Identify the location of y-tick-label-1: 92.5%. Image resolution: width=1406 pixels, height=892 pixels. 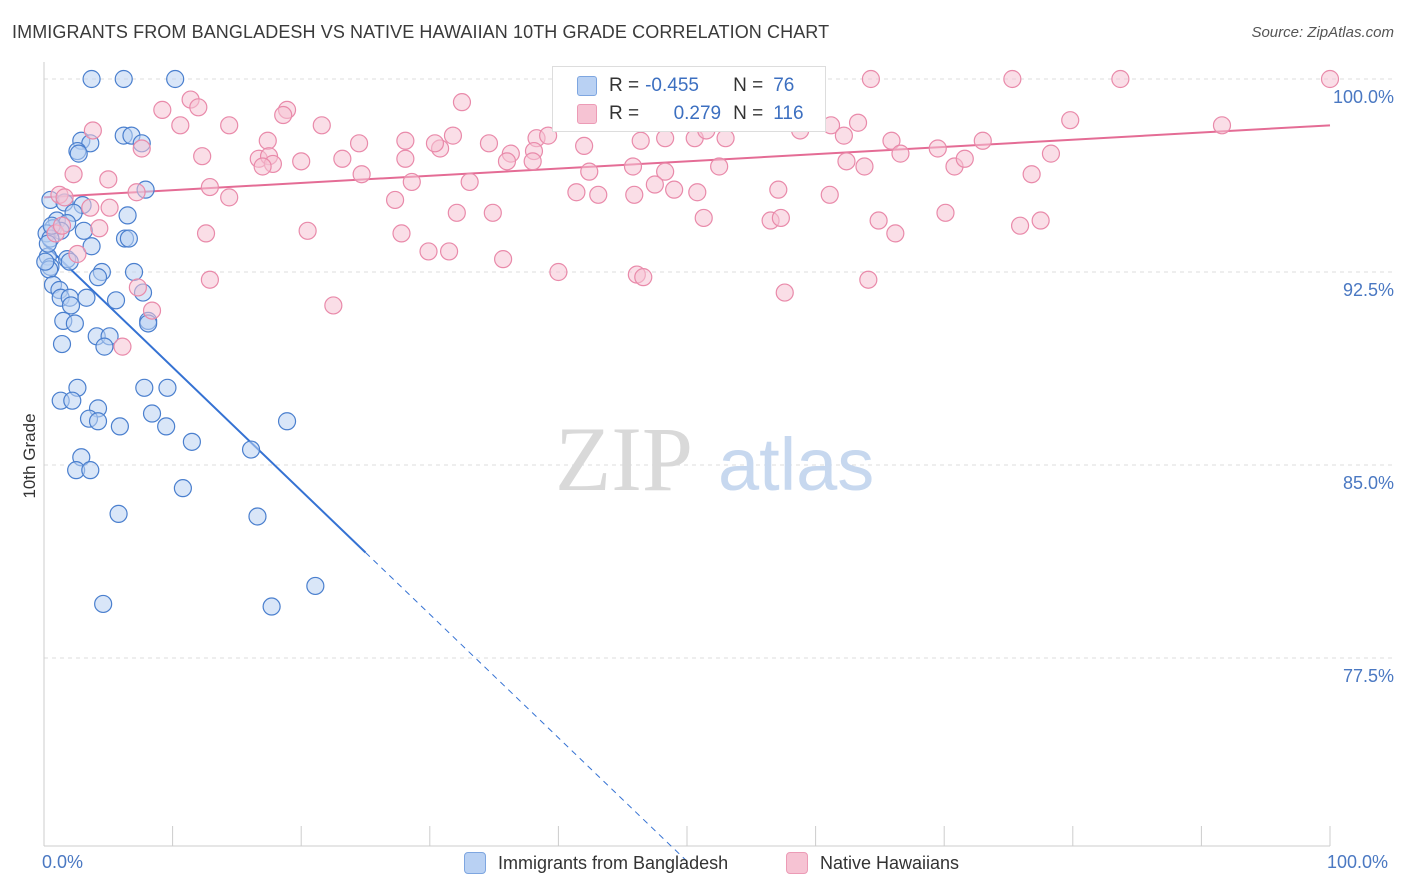
(1368, 290).